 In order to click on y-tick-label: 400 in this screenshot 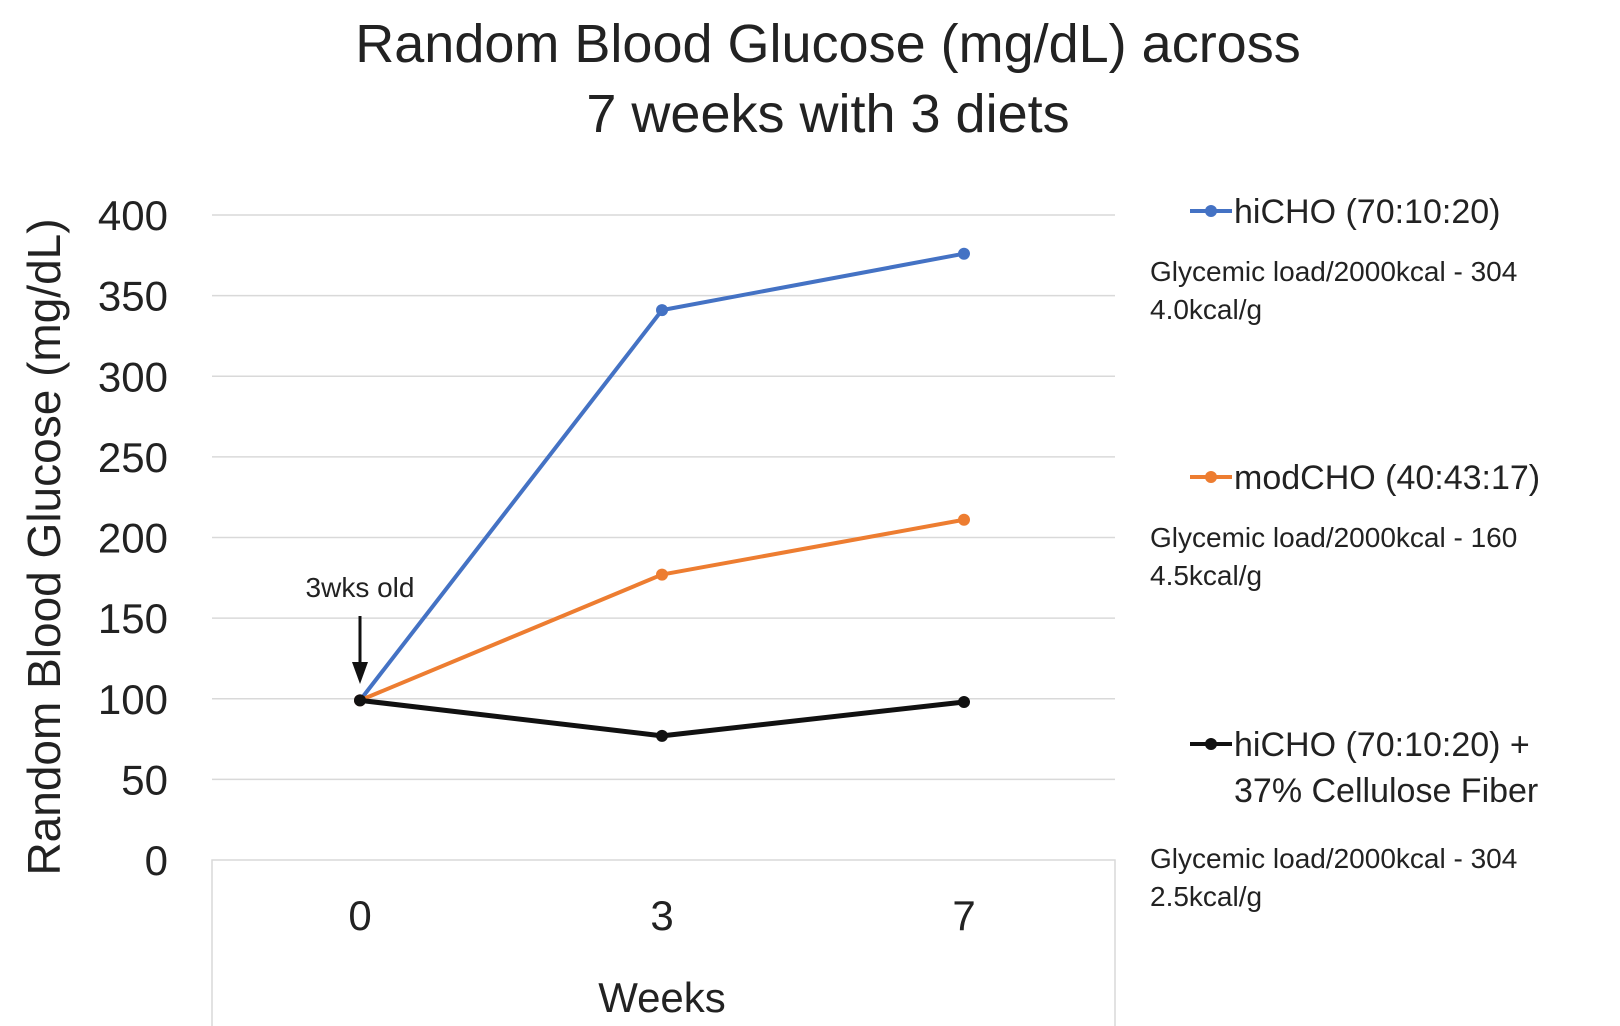, I will do `click(133, 215)`.